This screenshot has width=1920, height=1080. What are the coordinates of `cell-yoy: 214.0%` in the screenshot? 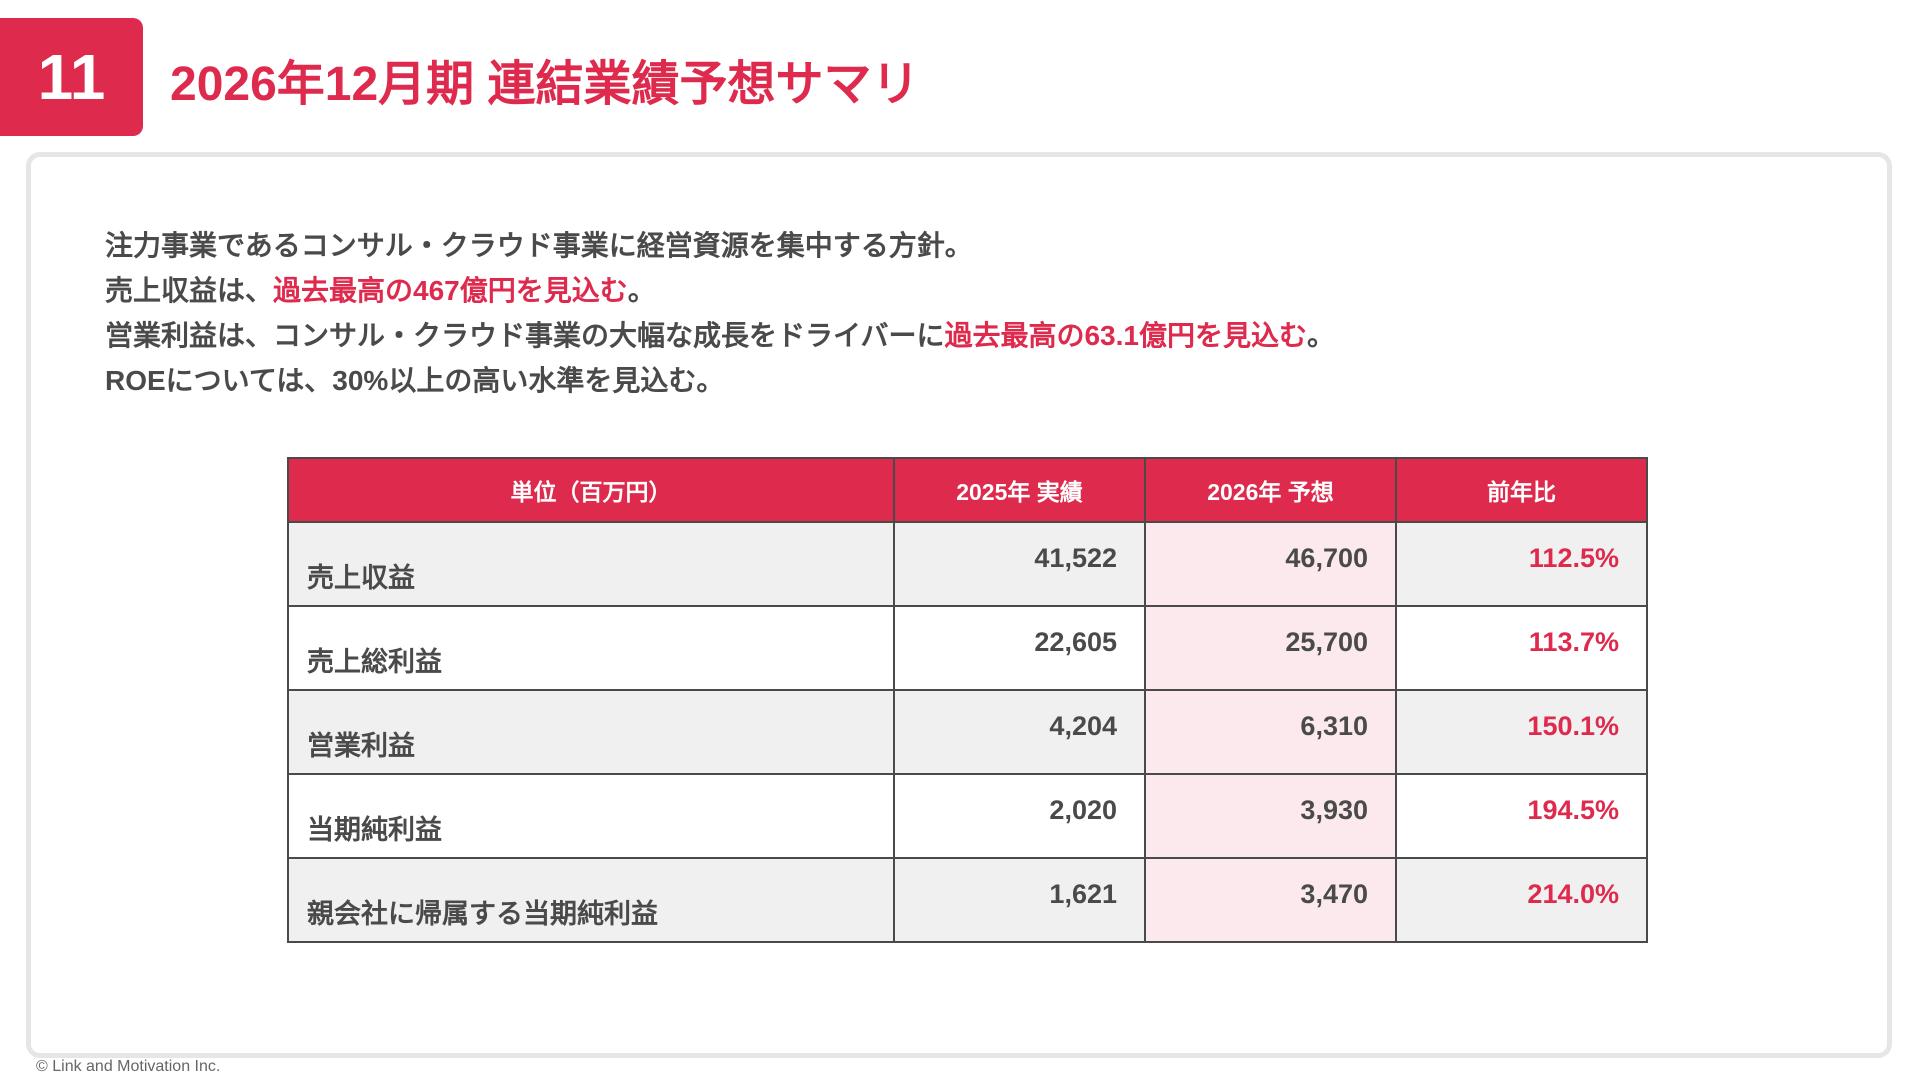 It's located at (1521, 900).